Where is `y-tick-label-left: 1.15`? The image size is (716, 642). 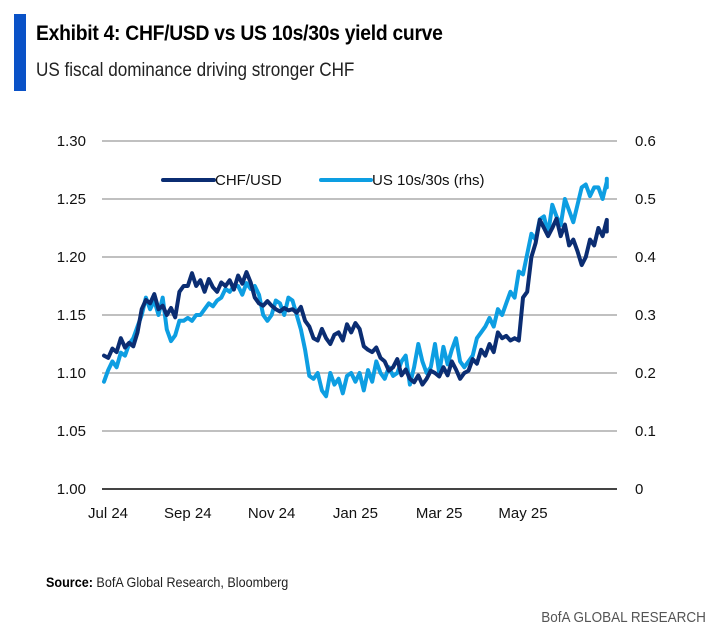 y-tick-label-left: 1.15 is located at coordinates (71, 315).